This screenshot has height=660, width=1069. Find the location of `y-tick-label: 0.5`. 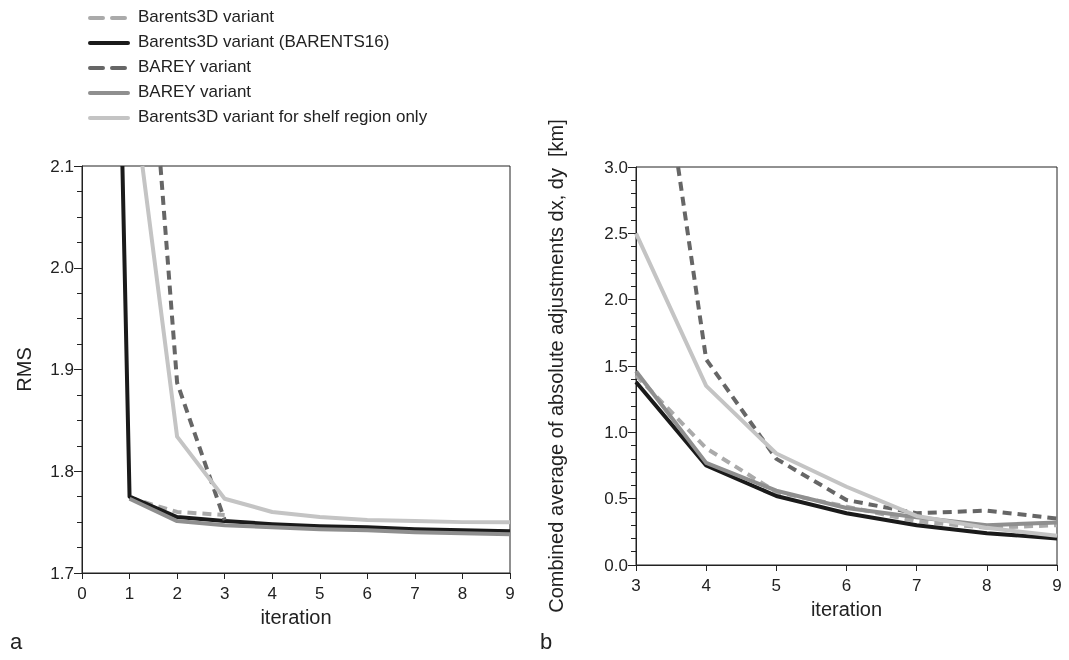

y-tick-label: 0.5 is located at coordinates (616, 499).